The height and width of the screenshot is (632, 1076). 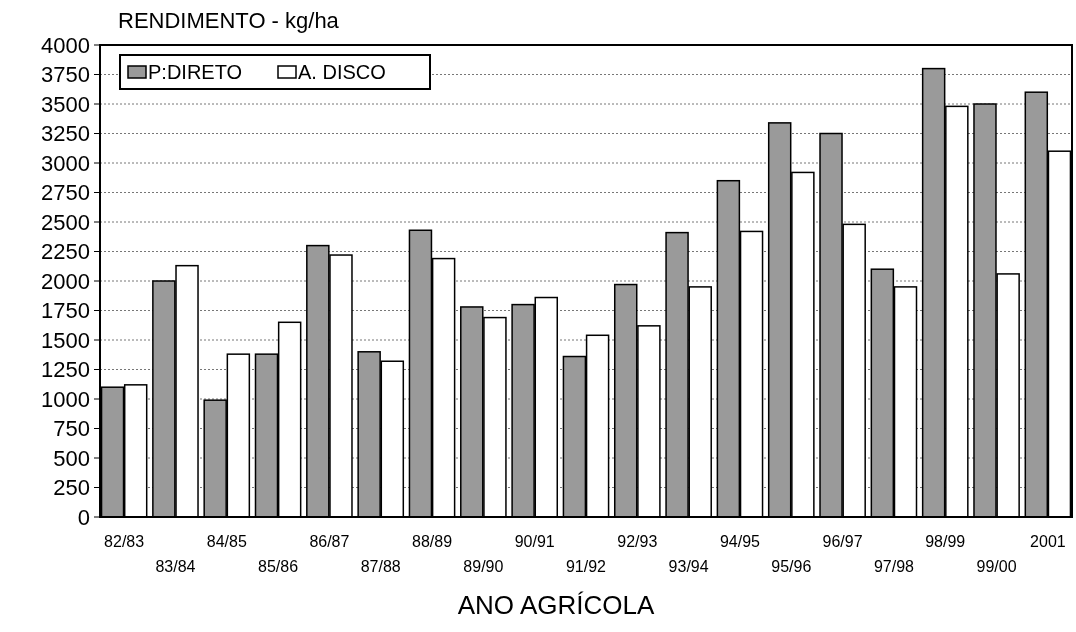 I want to click on legend-label: A. DISCO, so click(x=342, y=72).